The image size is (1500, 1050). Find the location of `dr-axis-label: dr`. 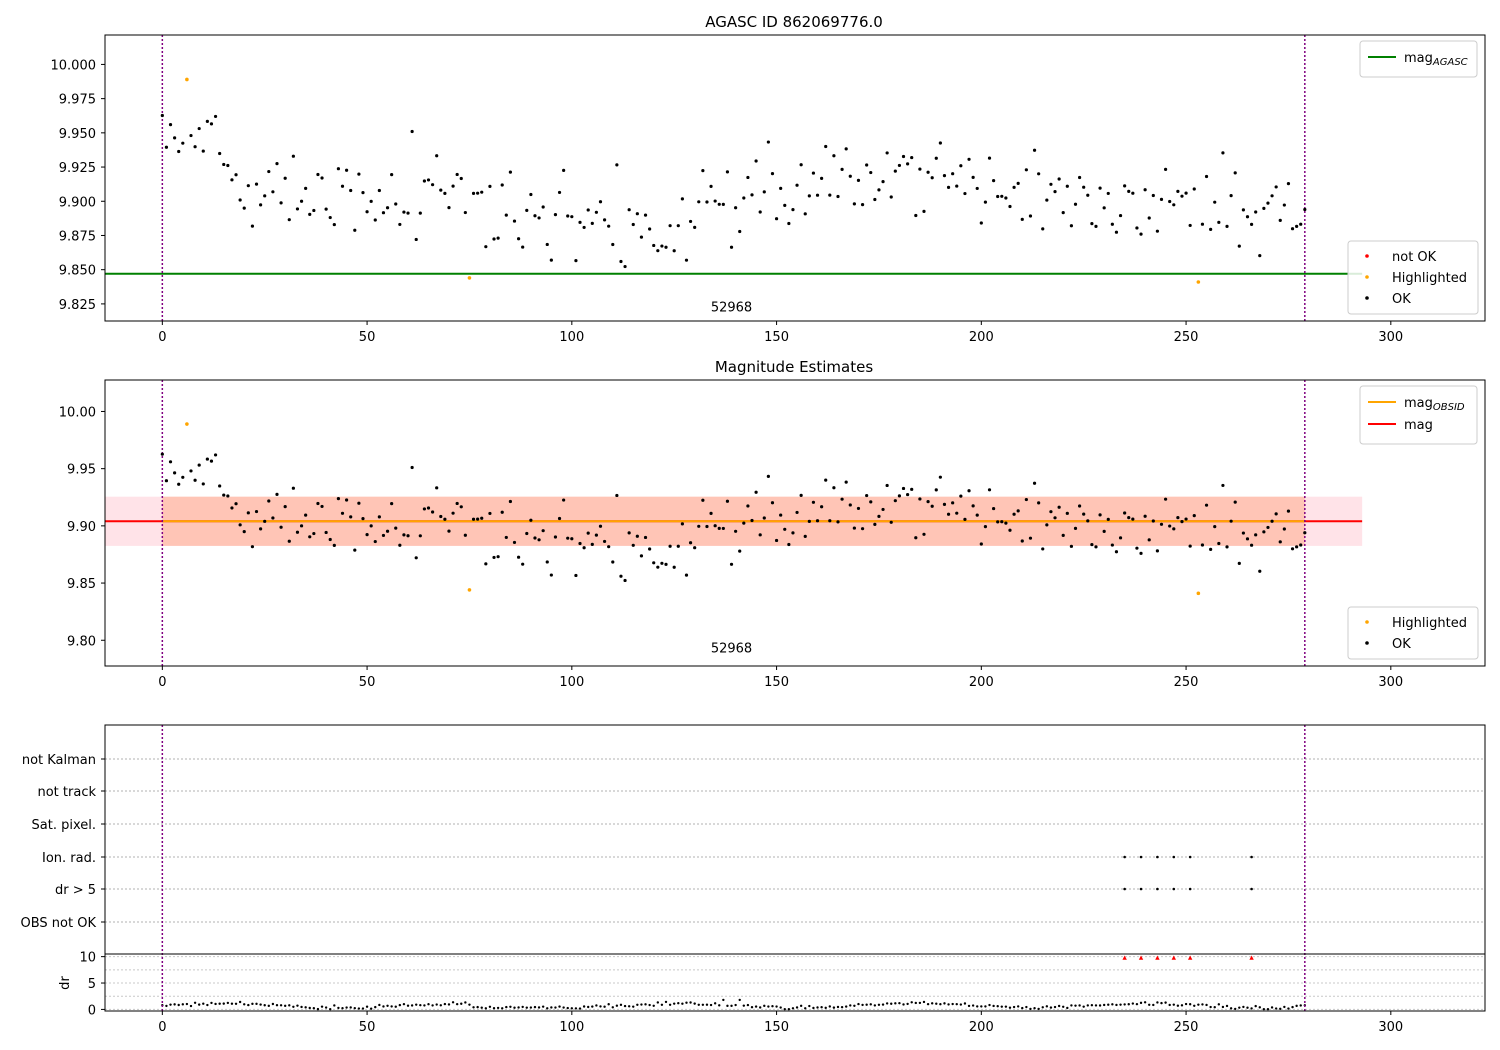

dr-axis-label: dr is located at coordinates (65, 983).